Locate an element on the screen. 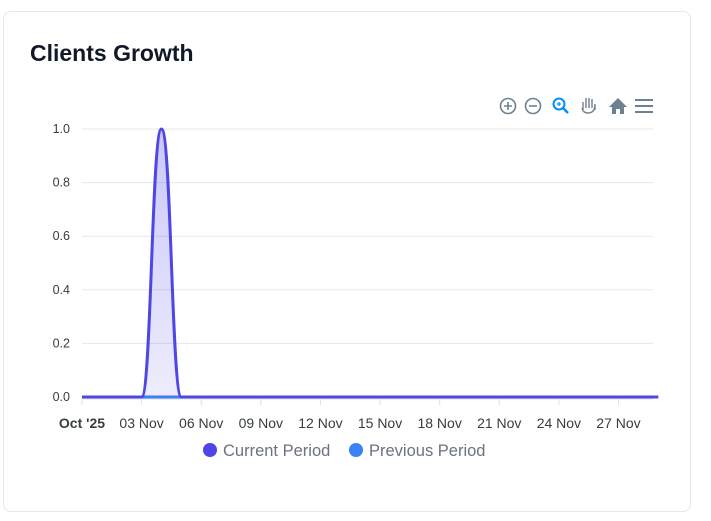 The width and height of the screenshot is (711, 521). home-reset-icon is located at coordinates (618, 106).